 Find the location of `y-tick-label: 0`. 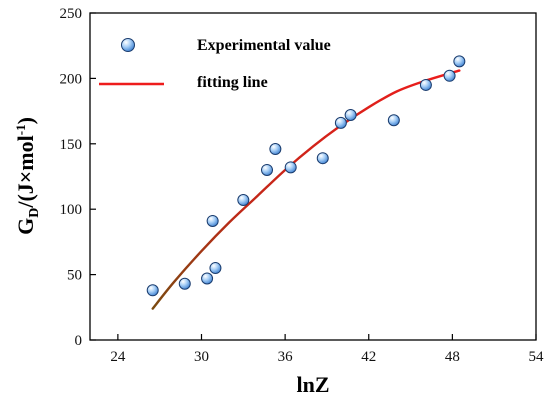

y-tick-label: 0 is located at coordinates (79, 341).